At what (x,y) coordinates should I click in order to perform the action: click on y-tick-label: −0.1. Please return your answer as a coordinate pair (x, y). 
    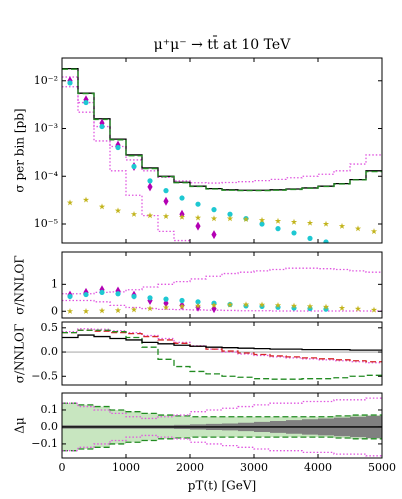
    Looking at the image, I should click on (44, 443).